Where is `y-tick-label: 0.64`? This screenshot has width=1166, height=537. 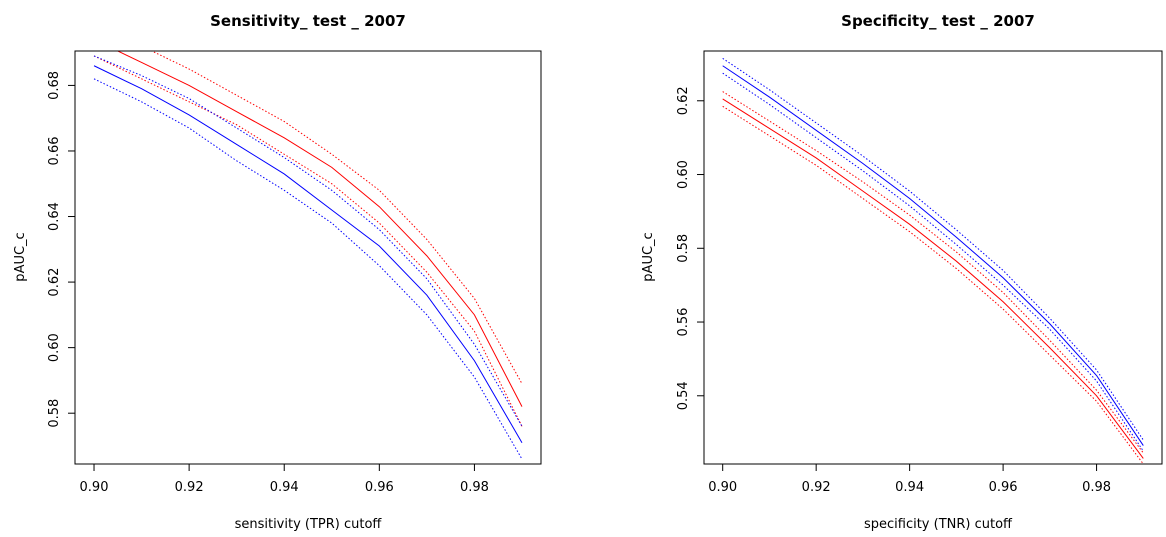 y-tick-label: 0.64 is located at coordinates (54, 216).